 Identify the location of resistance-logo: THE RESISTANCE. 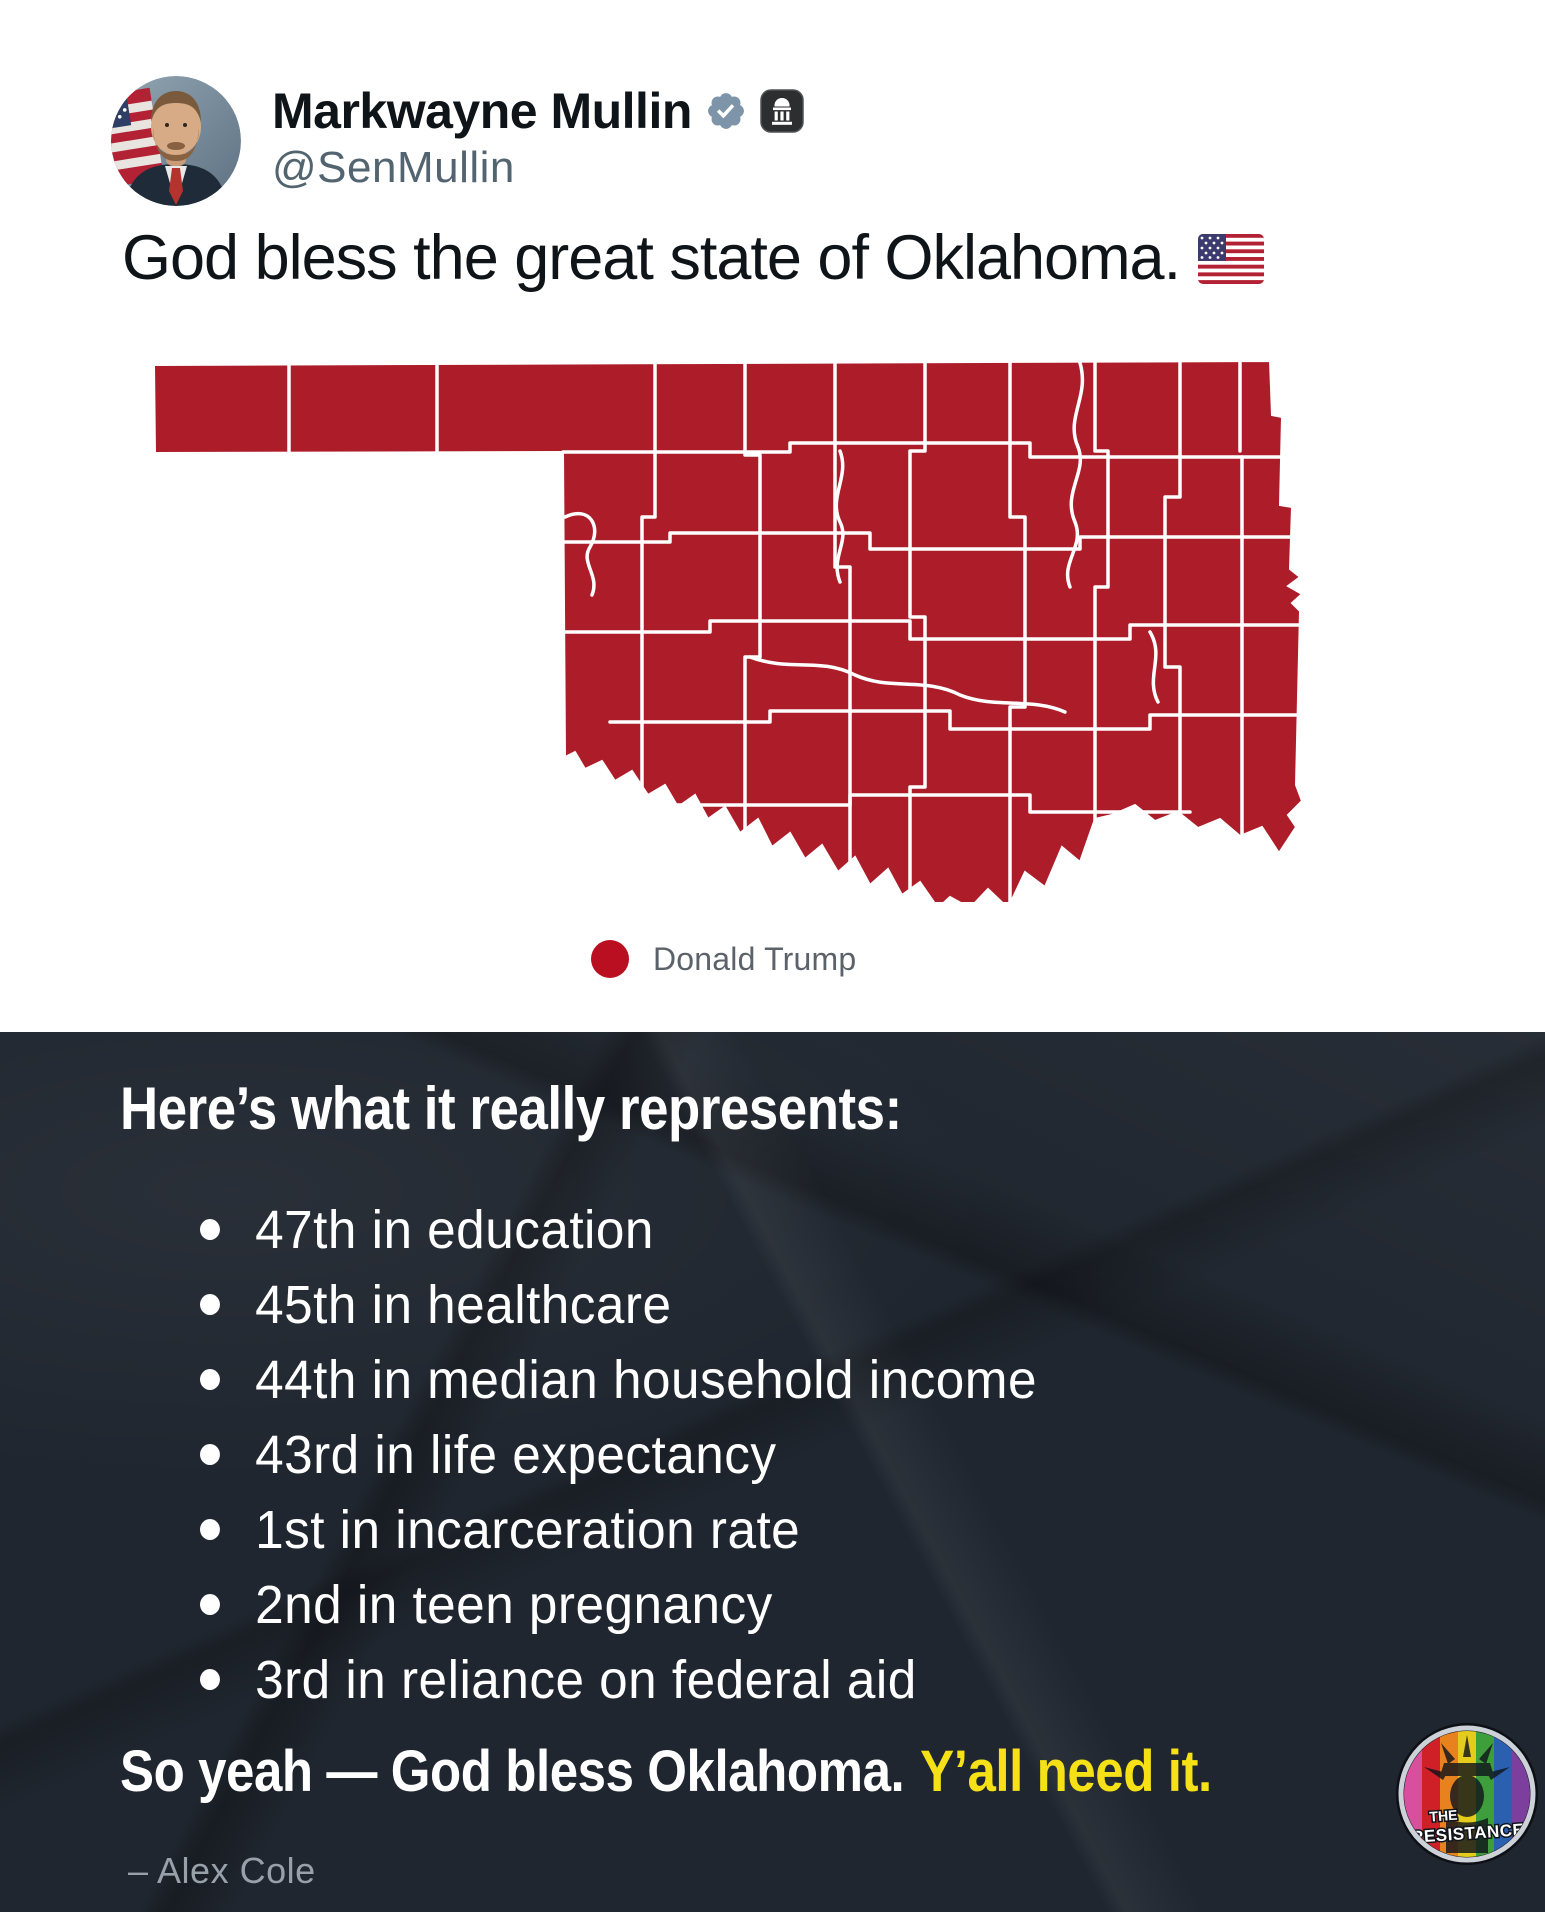
(1467, 1794).